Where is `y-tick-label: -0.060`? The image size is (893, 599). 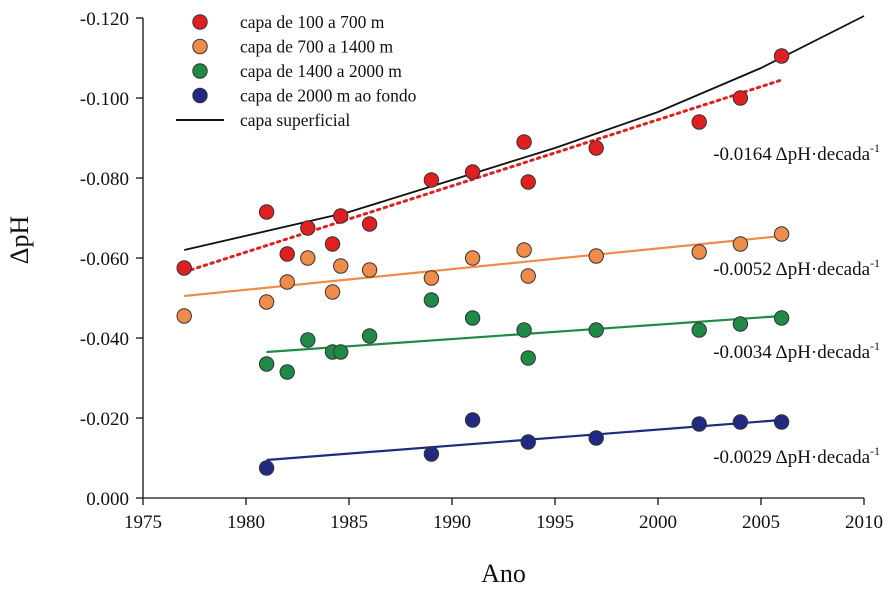
y-tick-label: -0.060 is located at coordinates (104, 259).